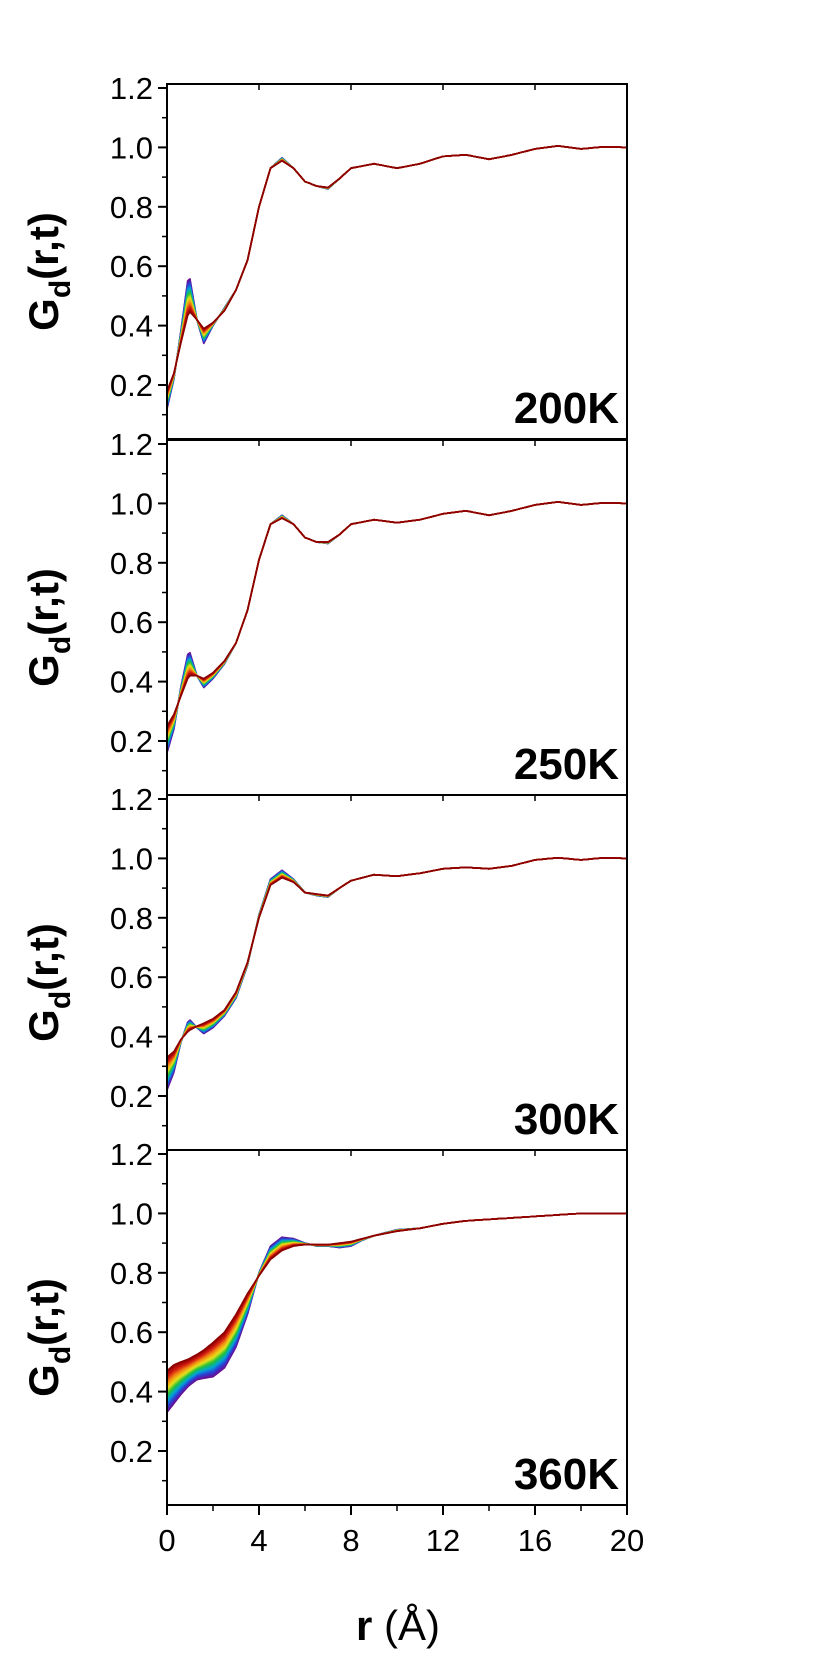 Image resolution: width=830 pixels, height=1661 pixels. What do you see at coordinates (406, 1625) in the screenshot?
I see `x-axis-title-unit: (Å)` at bounding box center [406, 1625].